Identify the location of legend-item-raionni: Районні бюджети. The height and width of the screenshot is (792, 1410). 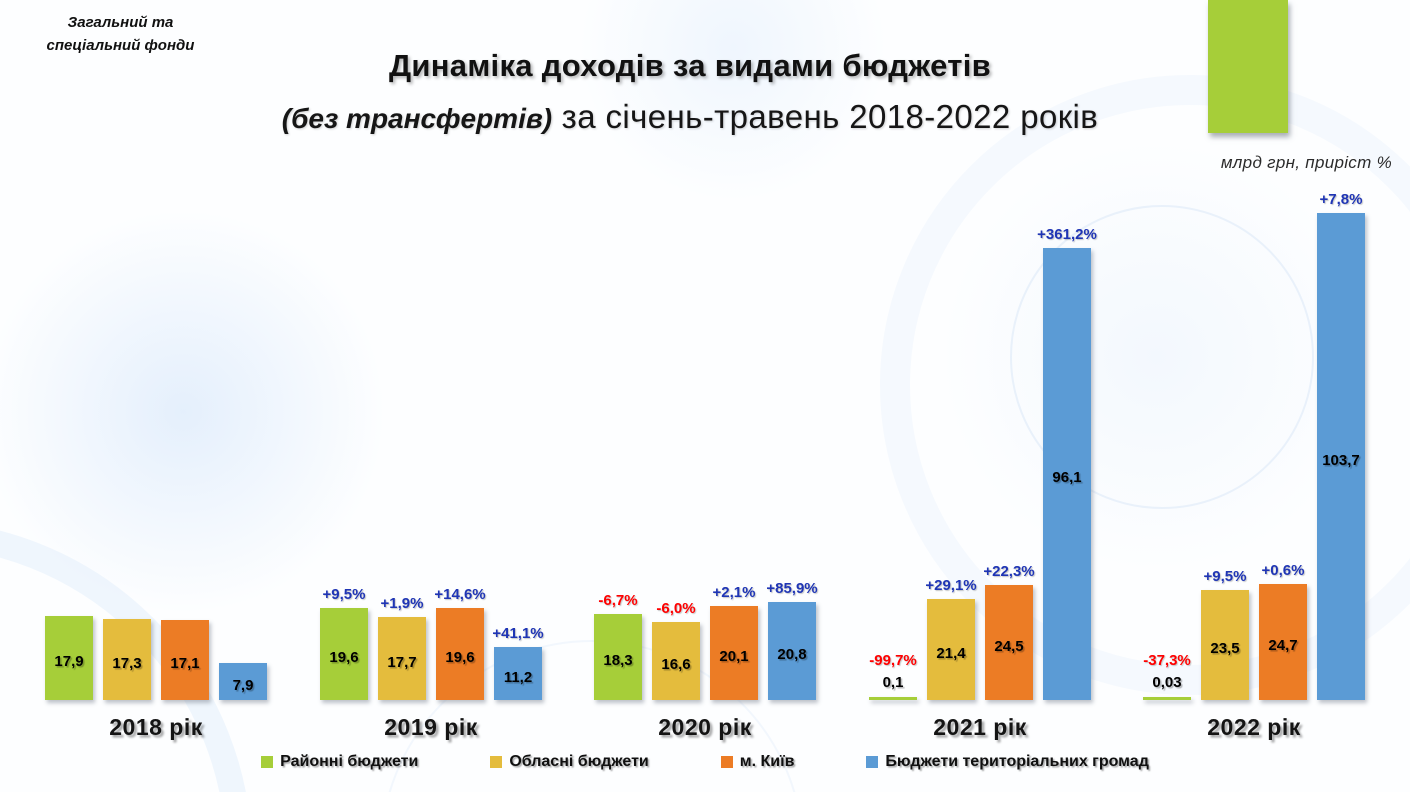
(339, 762).